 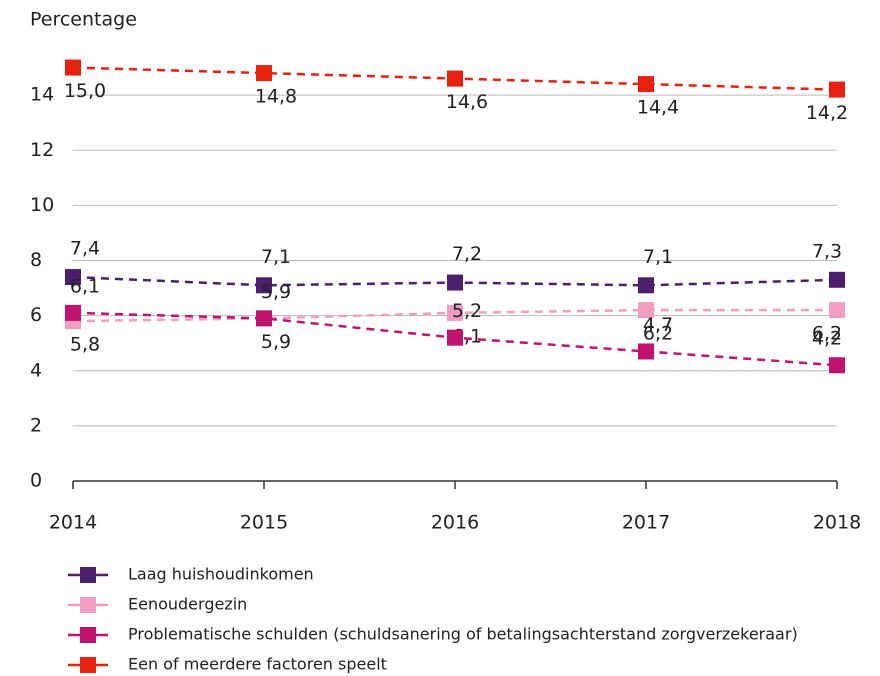 What do you see at coordinates (36, 481) in the screenshot?
I see `y-tick-label: 0` at bounding box center [36, 481].